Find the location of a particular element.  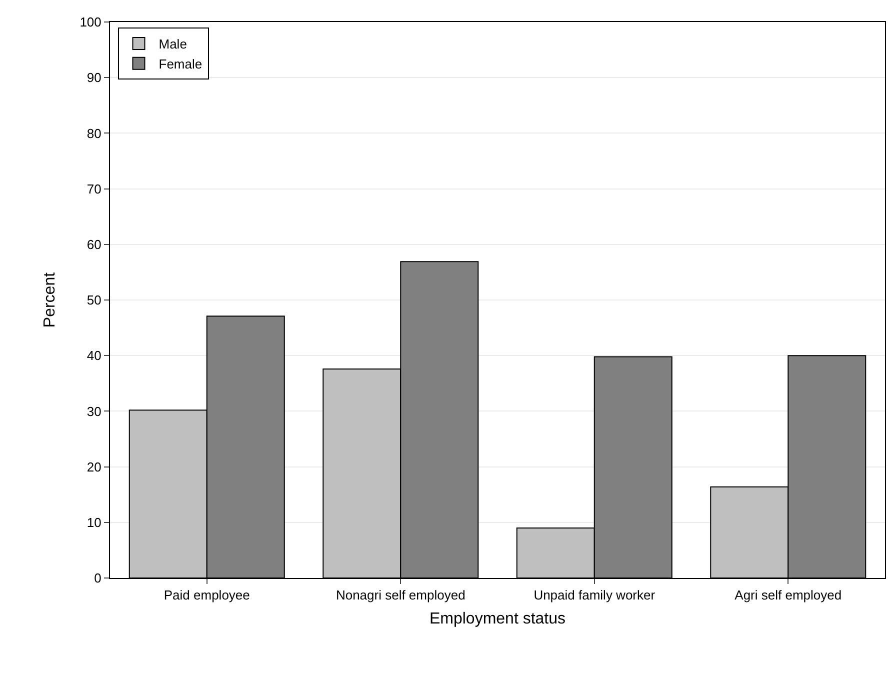

y-tick-label: 10 is located at coordinates (94, 522).